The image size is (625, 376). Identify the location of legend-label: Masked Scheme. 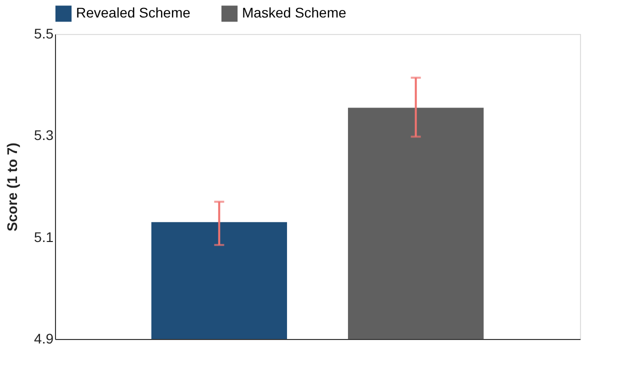
(294, 12).